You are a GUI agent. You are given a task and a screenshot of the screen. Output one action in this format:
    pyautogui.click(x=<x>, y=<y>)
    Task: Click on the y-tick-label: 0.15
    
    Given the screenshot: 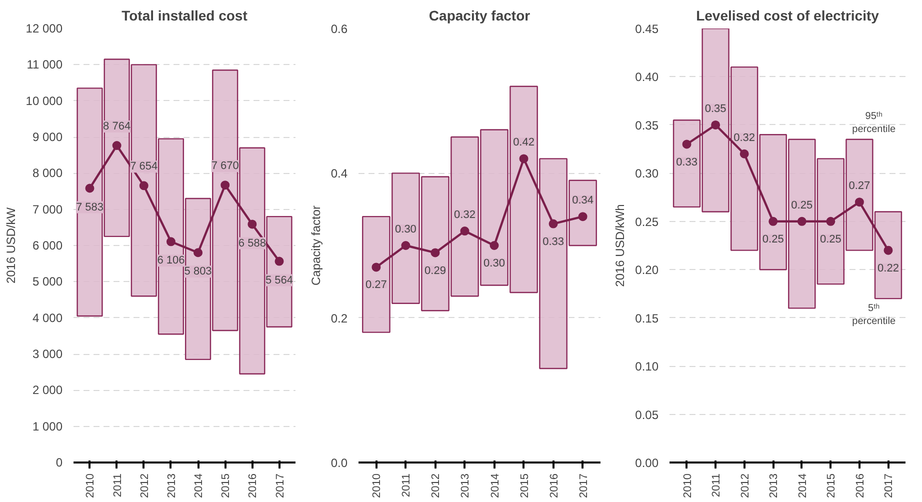 What is the action you would take?
    pyautogui.click(x=647, y=318)
    